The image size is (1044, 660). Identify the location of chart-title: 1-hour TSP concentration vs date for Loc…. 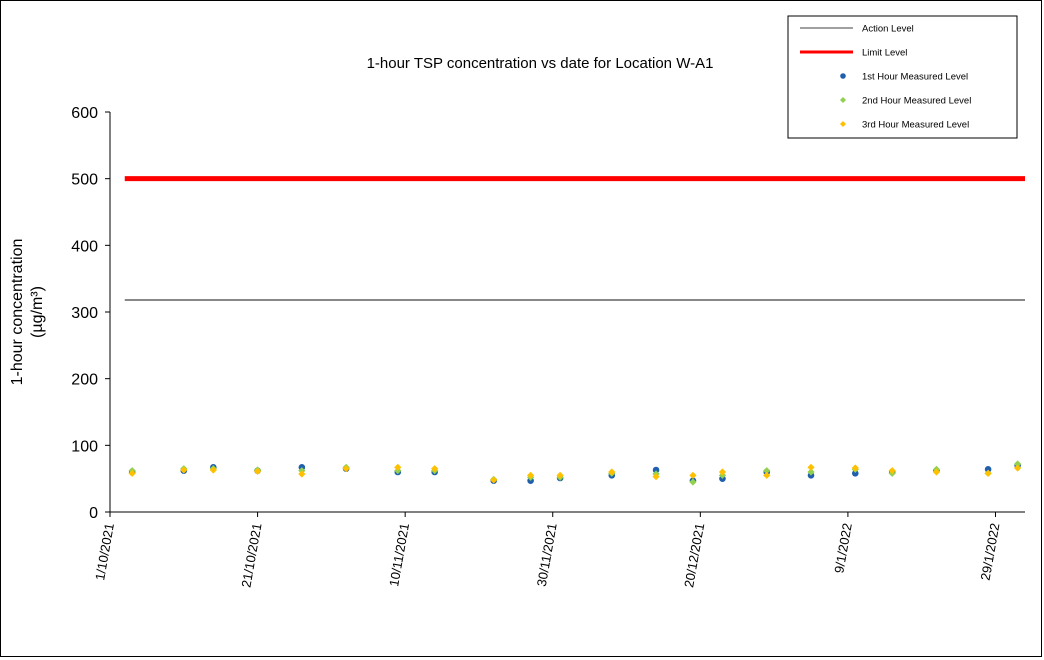
(540, 63).